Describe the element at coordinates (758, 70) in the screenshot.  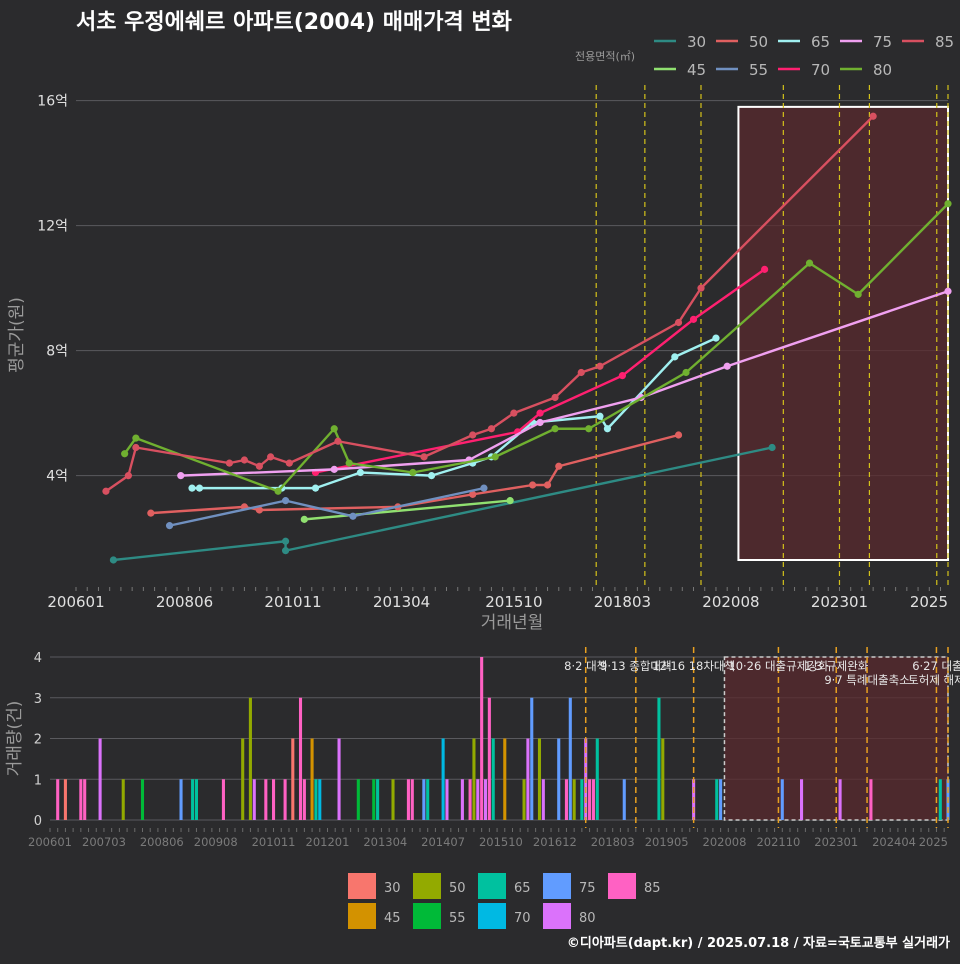
I see `legend-label-55: 55` at that location.